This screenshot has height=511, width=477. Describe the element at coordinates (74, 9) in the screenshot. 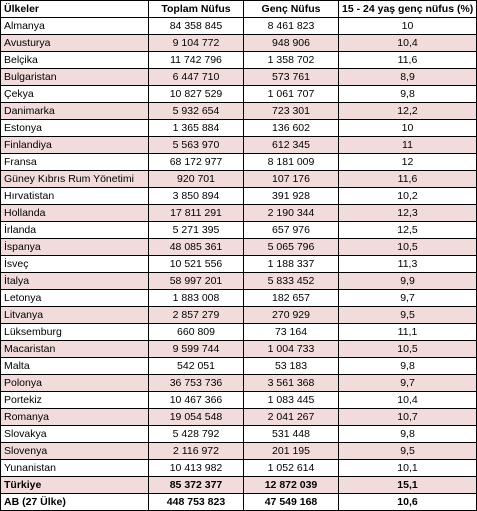

I see `header-country: Ülkeler` at that location.